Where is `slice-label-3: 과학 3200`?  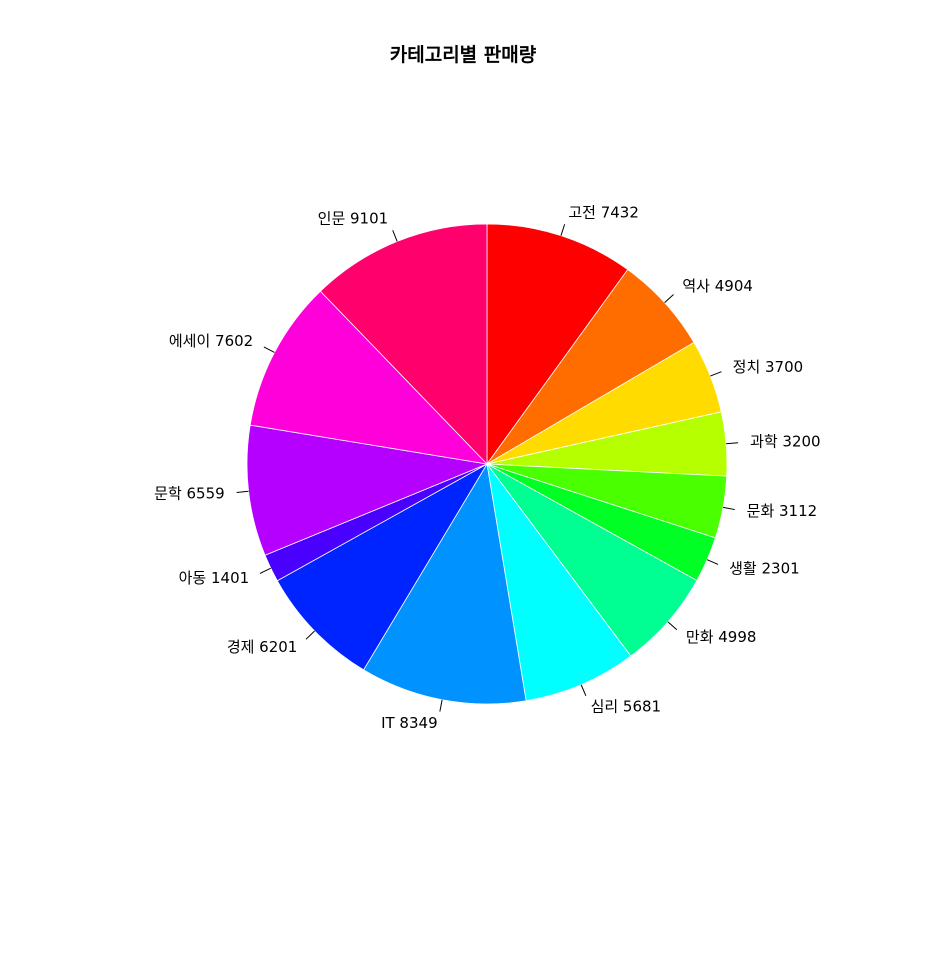 slice-label-3: 과학 3200 is located at coordinates (785, 441).